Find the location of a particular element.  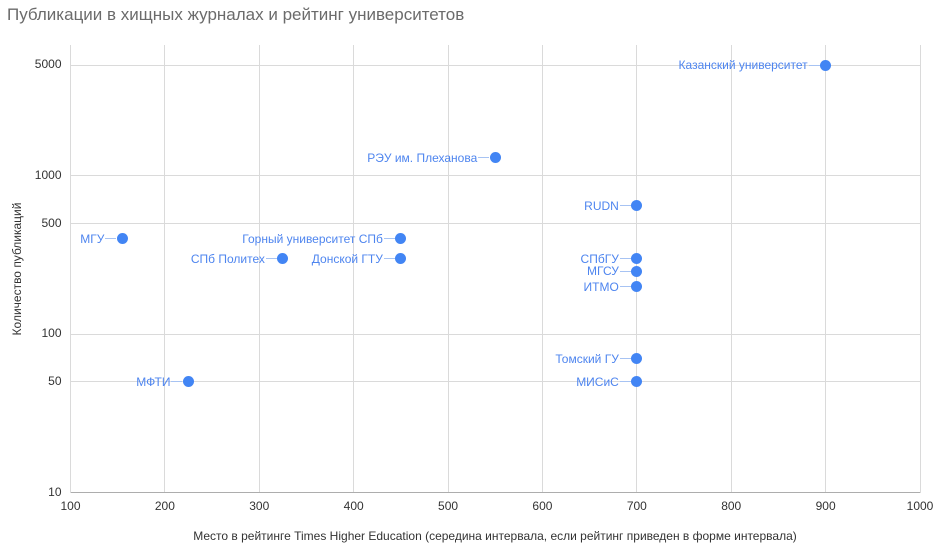

y-tick-label-1000: 1000 is located at coordinates (48, 174).